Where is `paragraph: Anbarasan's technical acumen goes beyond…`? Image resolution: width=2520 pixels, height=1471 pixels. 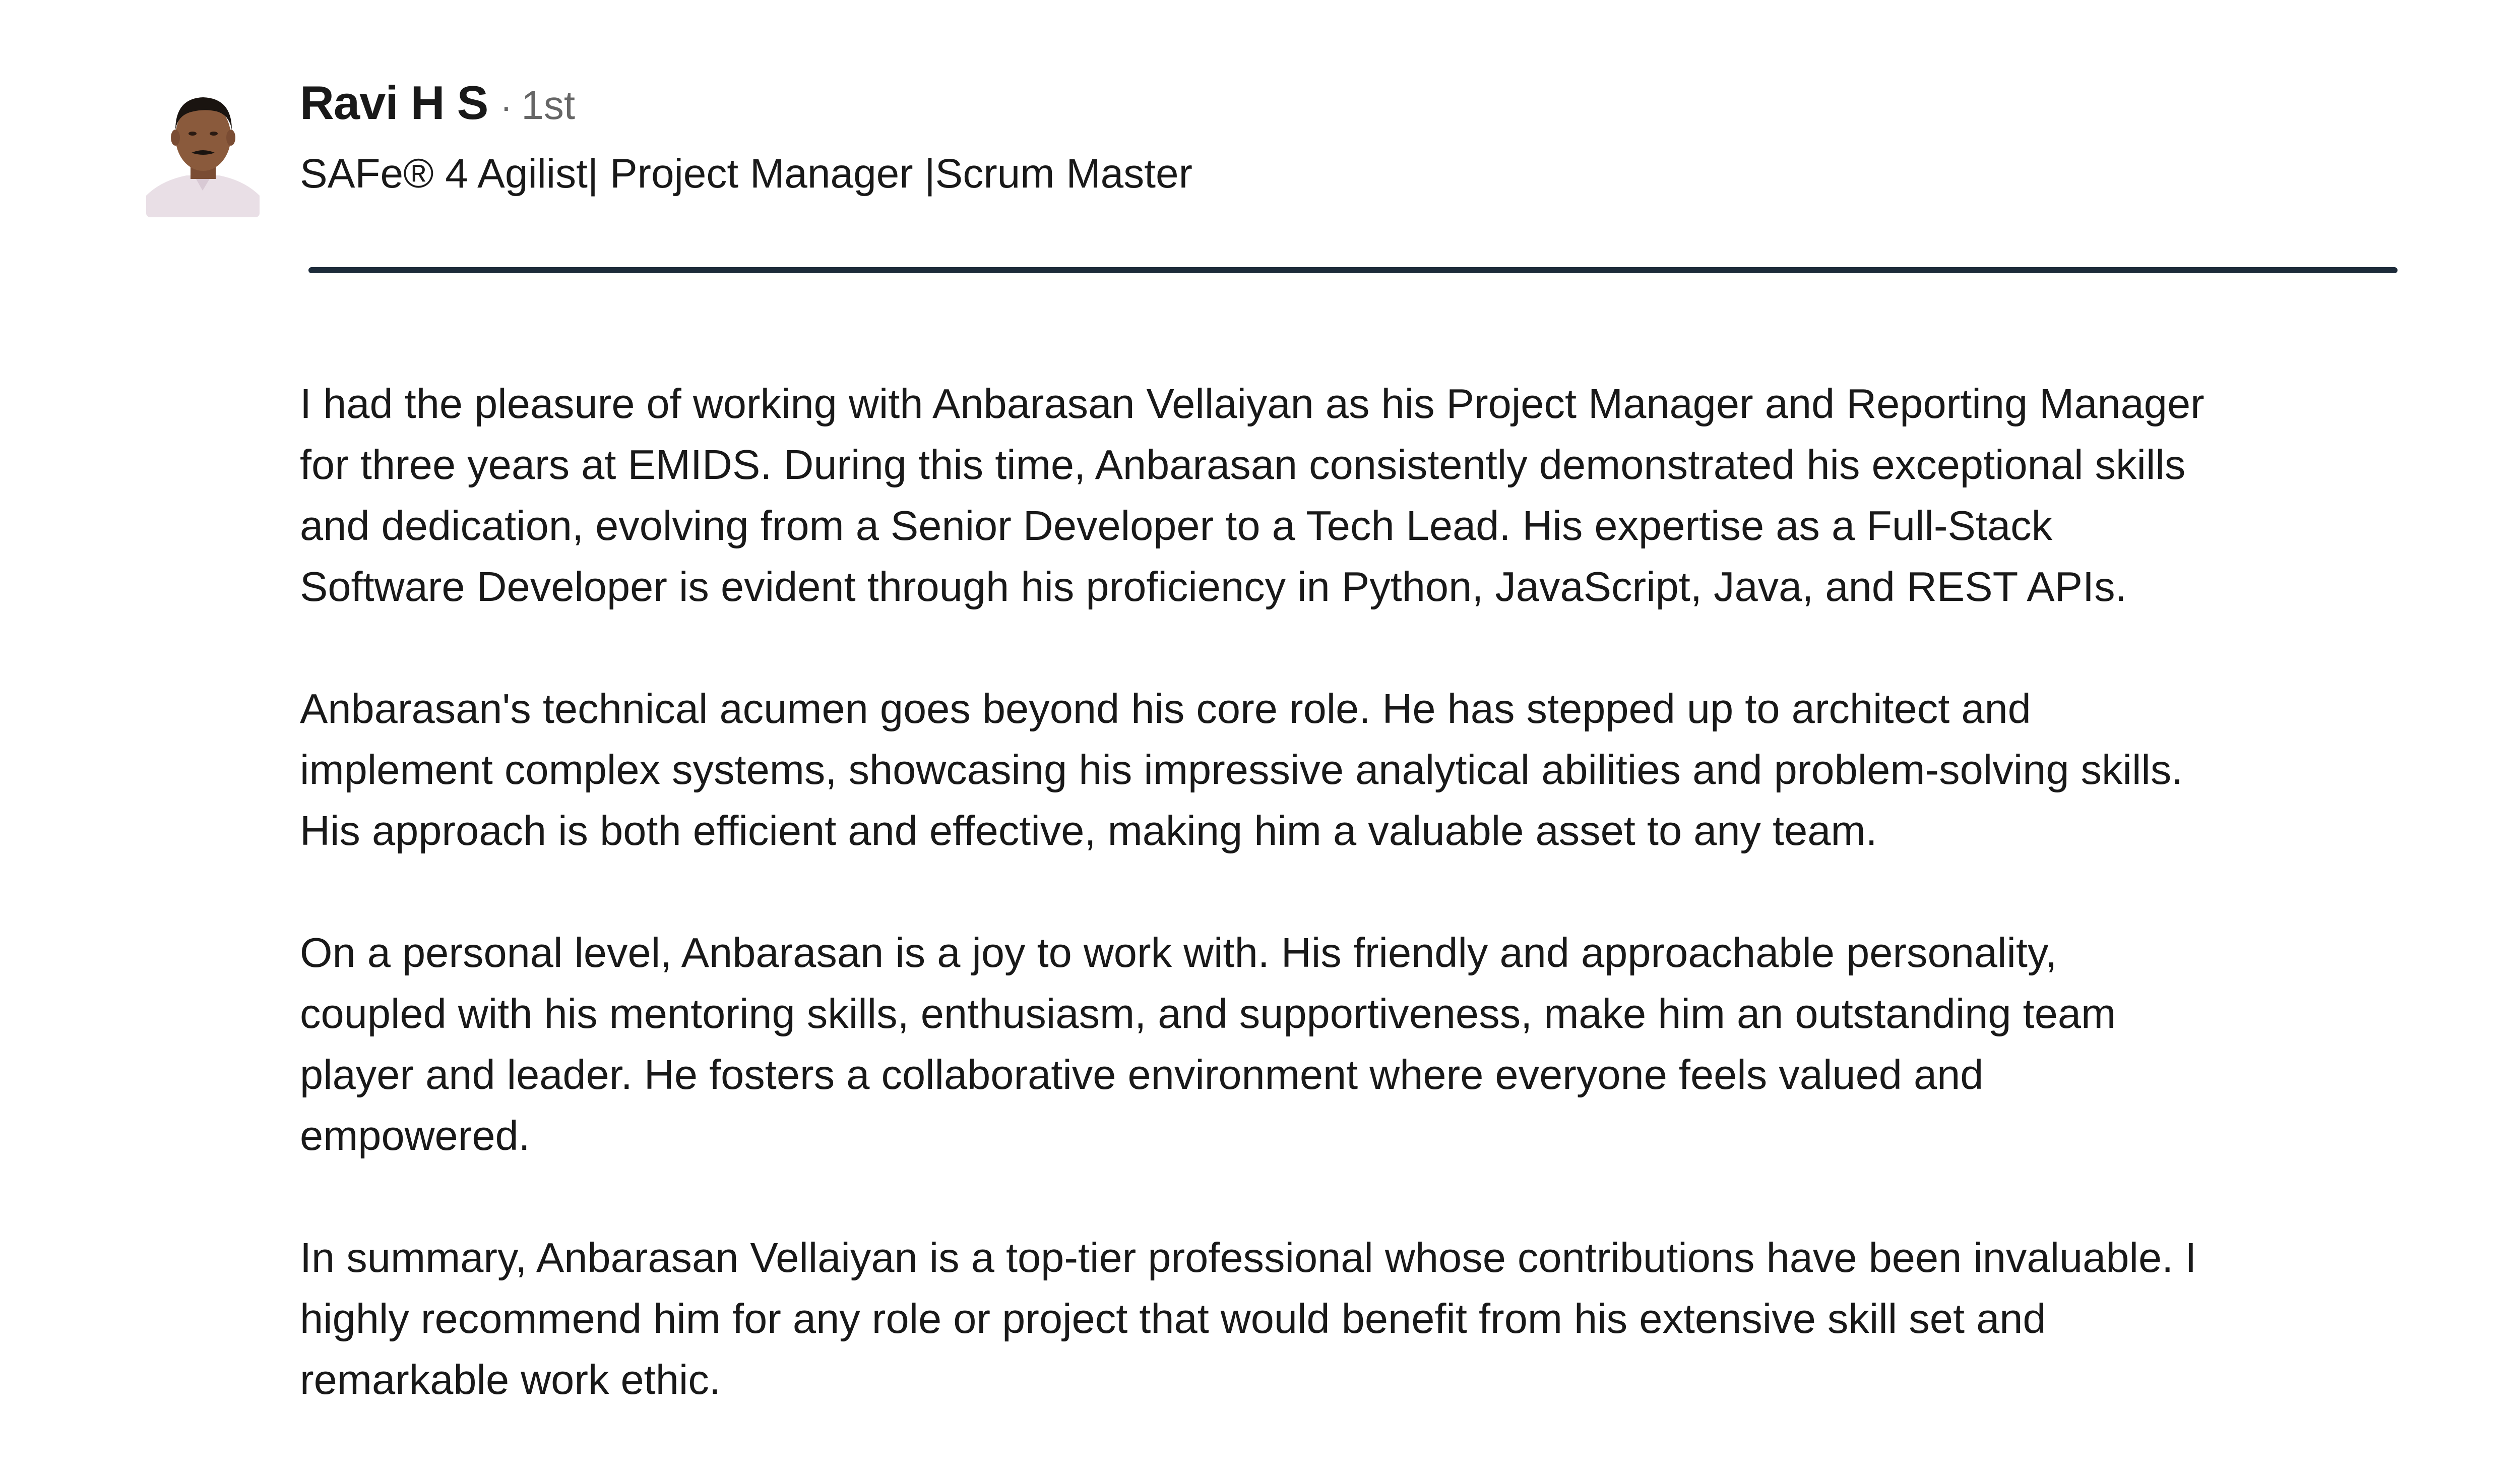
paragraph: Anbarasan's technical acumen goes beyond… is located at coordinates (1242, 769).